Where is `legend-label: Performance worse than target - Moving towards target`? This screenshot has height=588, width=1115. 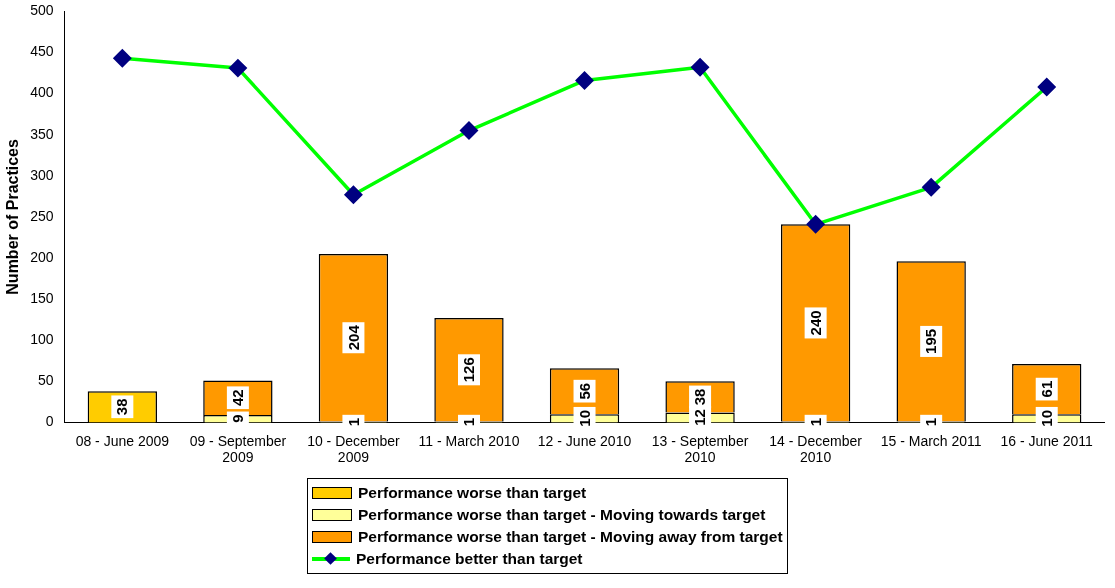 legend-label: Performance worse than target - Moving towards target is located at coordinates (562, 515).